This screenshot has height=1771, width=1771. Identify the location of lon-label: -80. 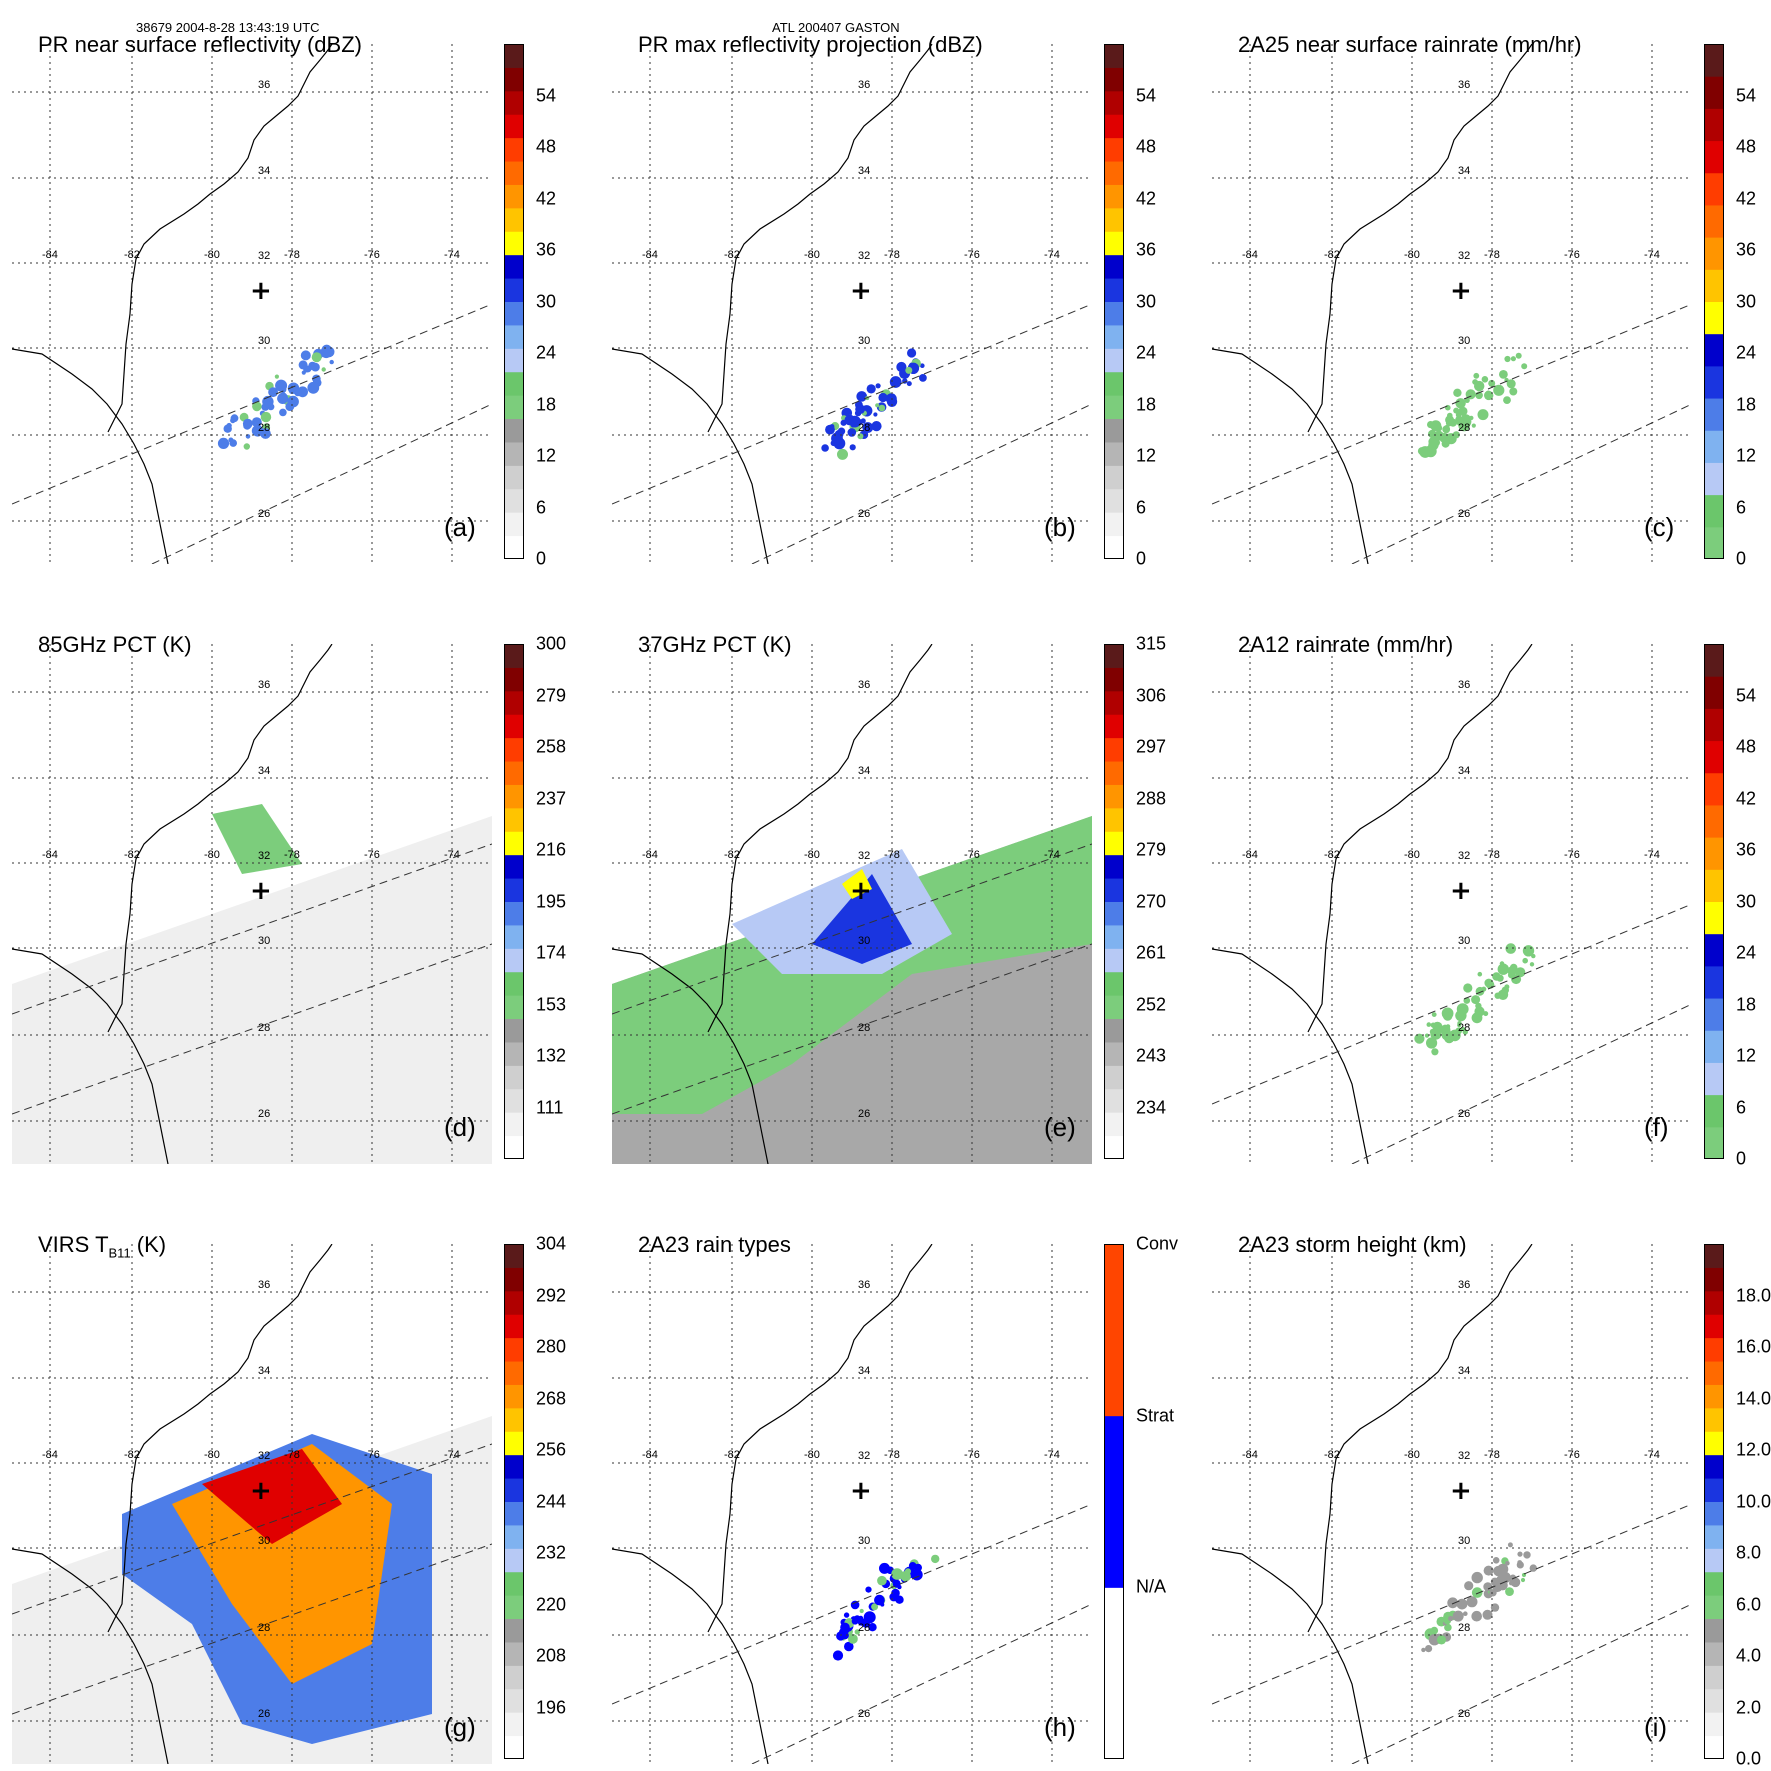
(812, 255).